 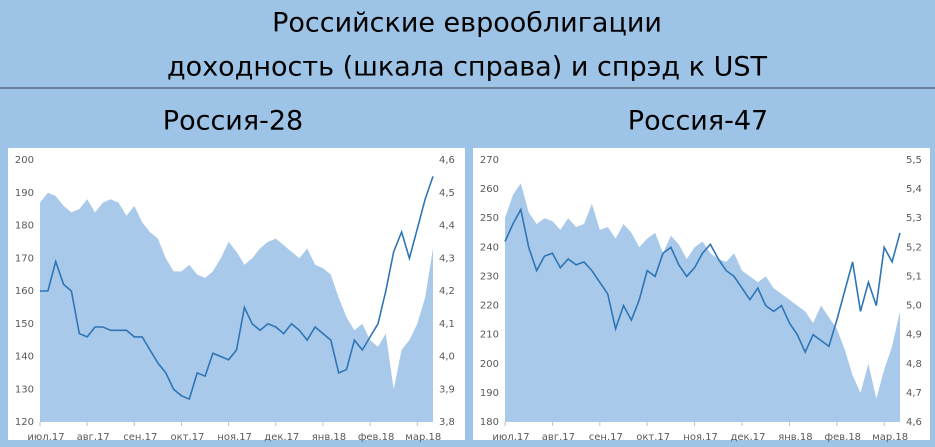 What do you see at coordinates (24, 258) in the screenshot?
I see `y-tick-label: 170` at bounding box center [24, 258].